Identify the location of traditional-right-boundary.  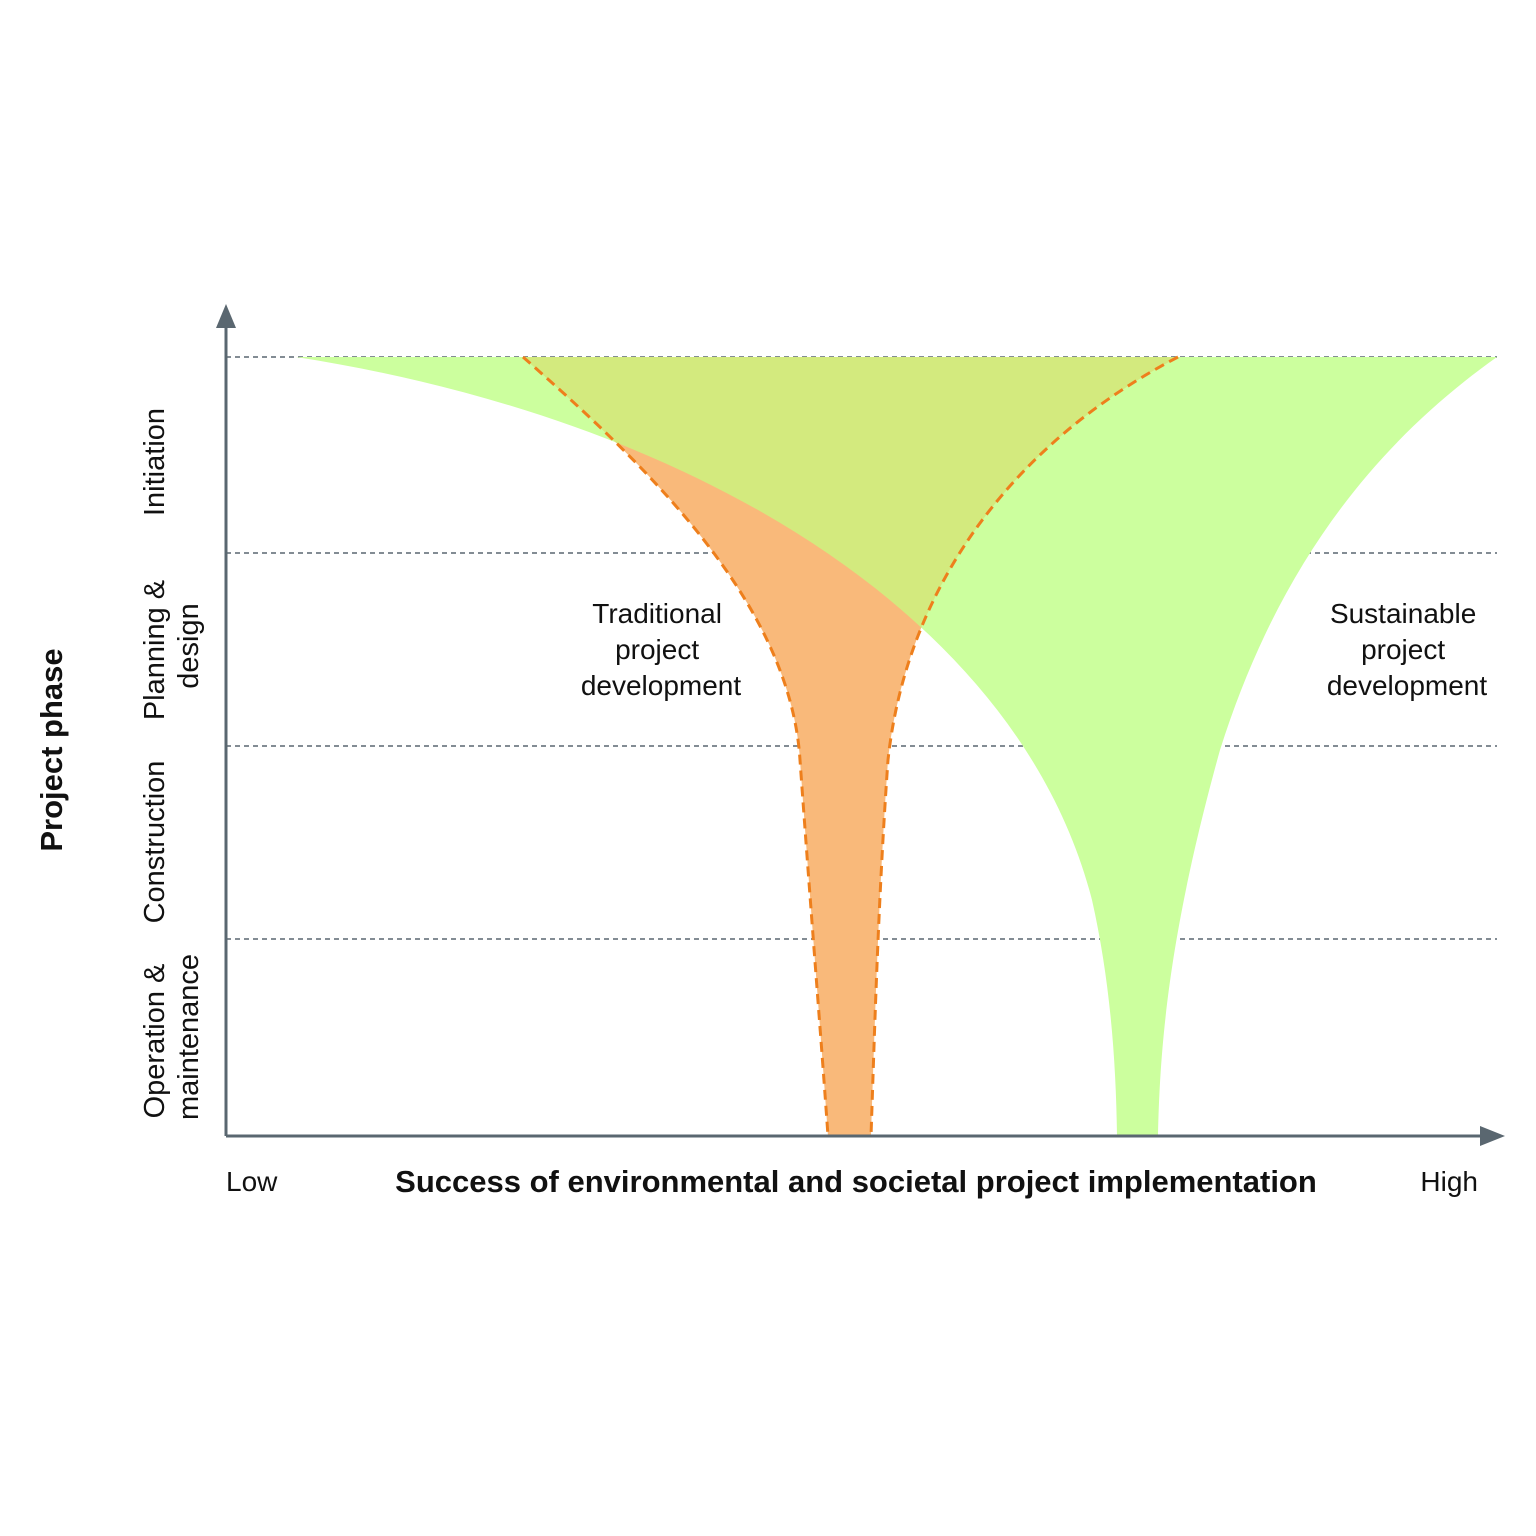
(1024, 746).